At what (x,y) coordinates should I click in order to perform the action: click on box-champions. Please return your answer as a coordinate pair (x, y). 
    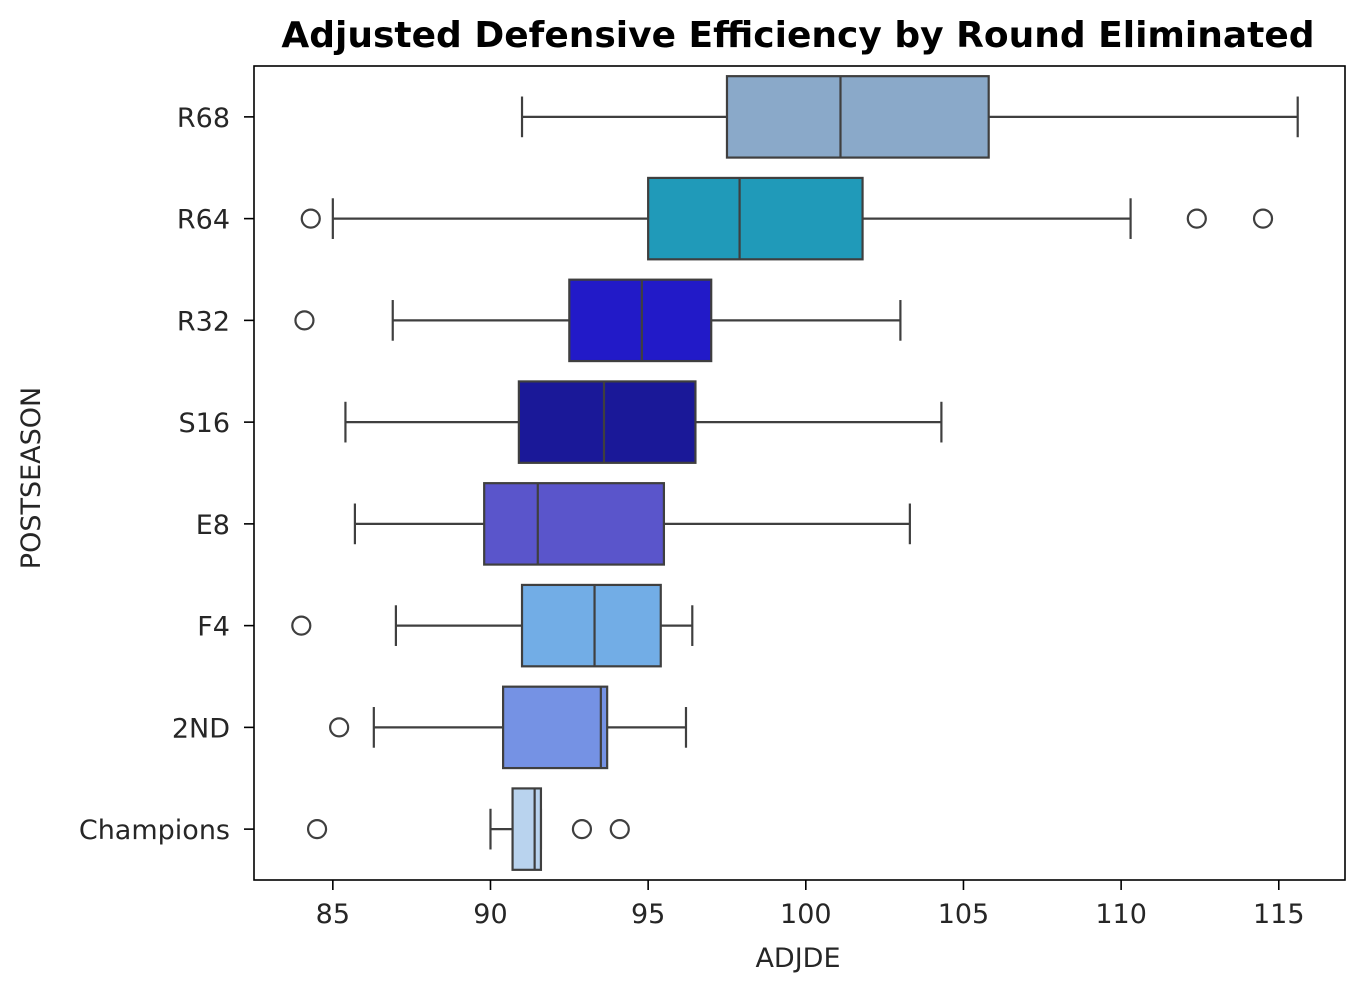
    Looking at the image, I should click on (527, 829).